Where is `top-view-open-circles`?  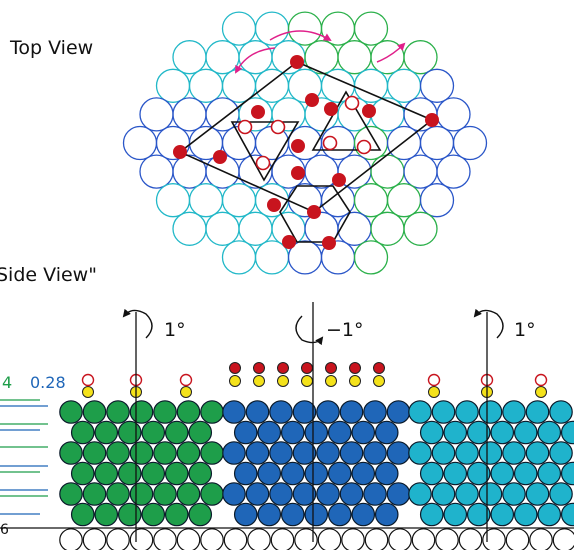 top-view-open-circles is located at coordinates (304, 133).